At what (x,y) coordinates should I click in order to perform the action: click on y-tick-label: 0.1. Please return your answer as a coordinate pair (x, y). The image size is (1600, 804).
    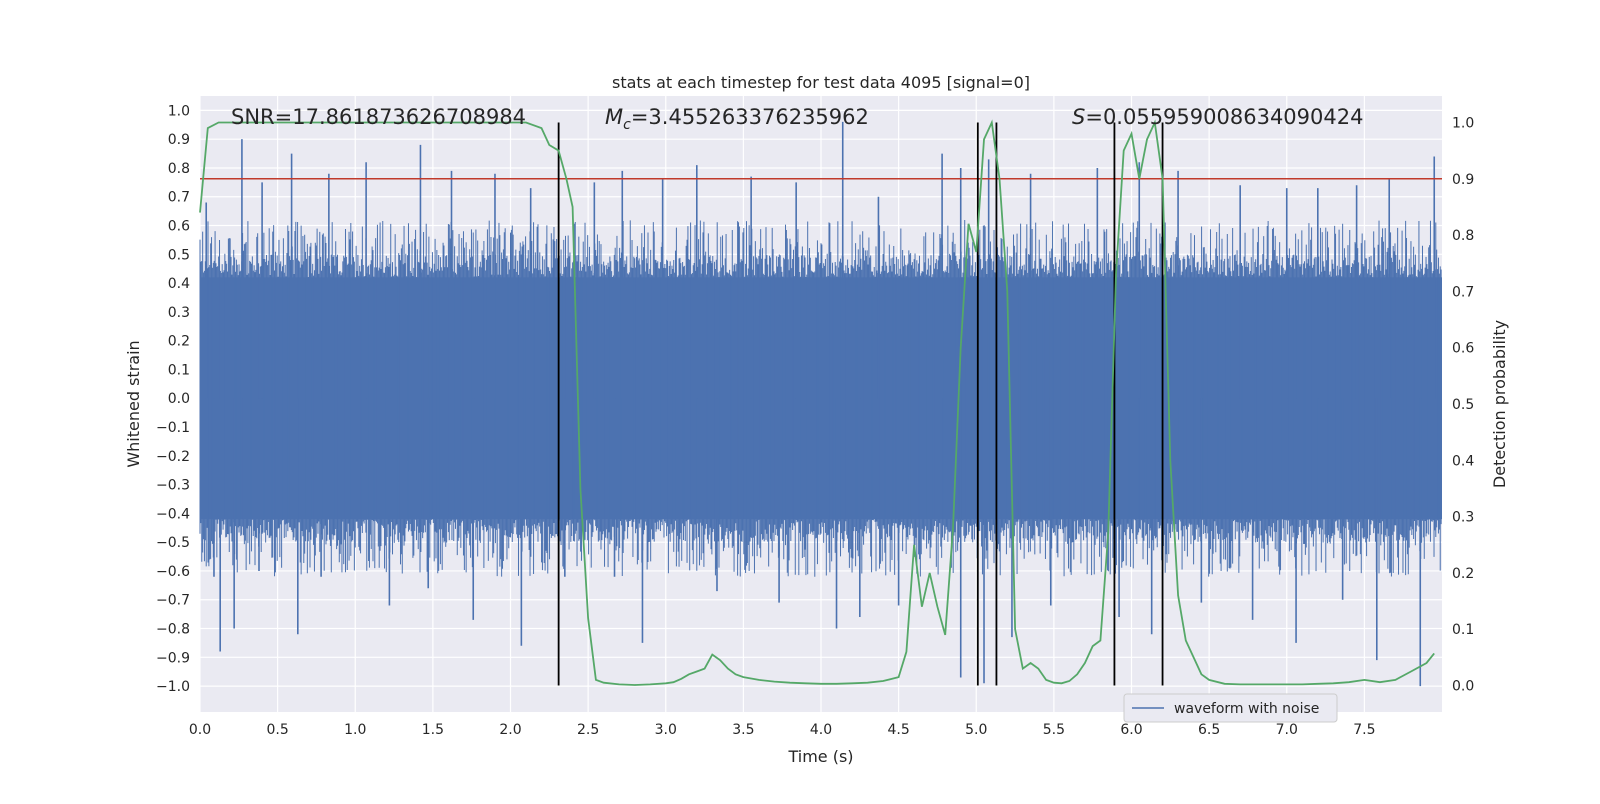
    Looking at the image, I should click on (179, 370).